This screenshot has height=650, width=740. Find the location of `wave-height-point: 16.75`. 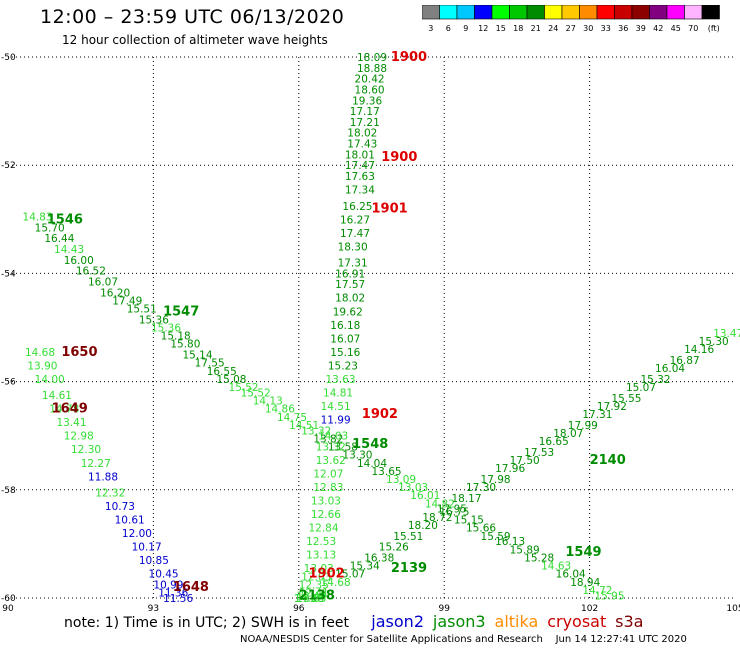

wave-height-point: 16.75 is located at coordinates (454, 512).